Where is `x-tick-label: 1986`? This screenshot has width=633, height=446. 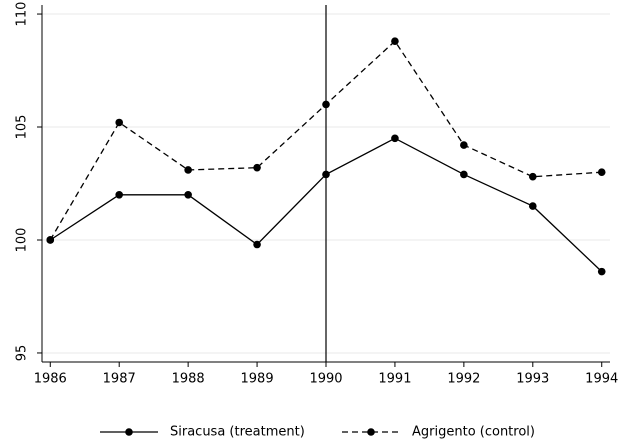
x-tick-label: 1986 is located at coordinates (50, 379).